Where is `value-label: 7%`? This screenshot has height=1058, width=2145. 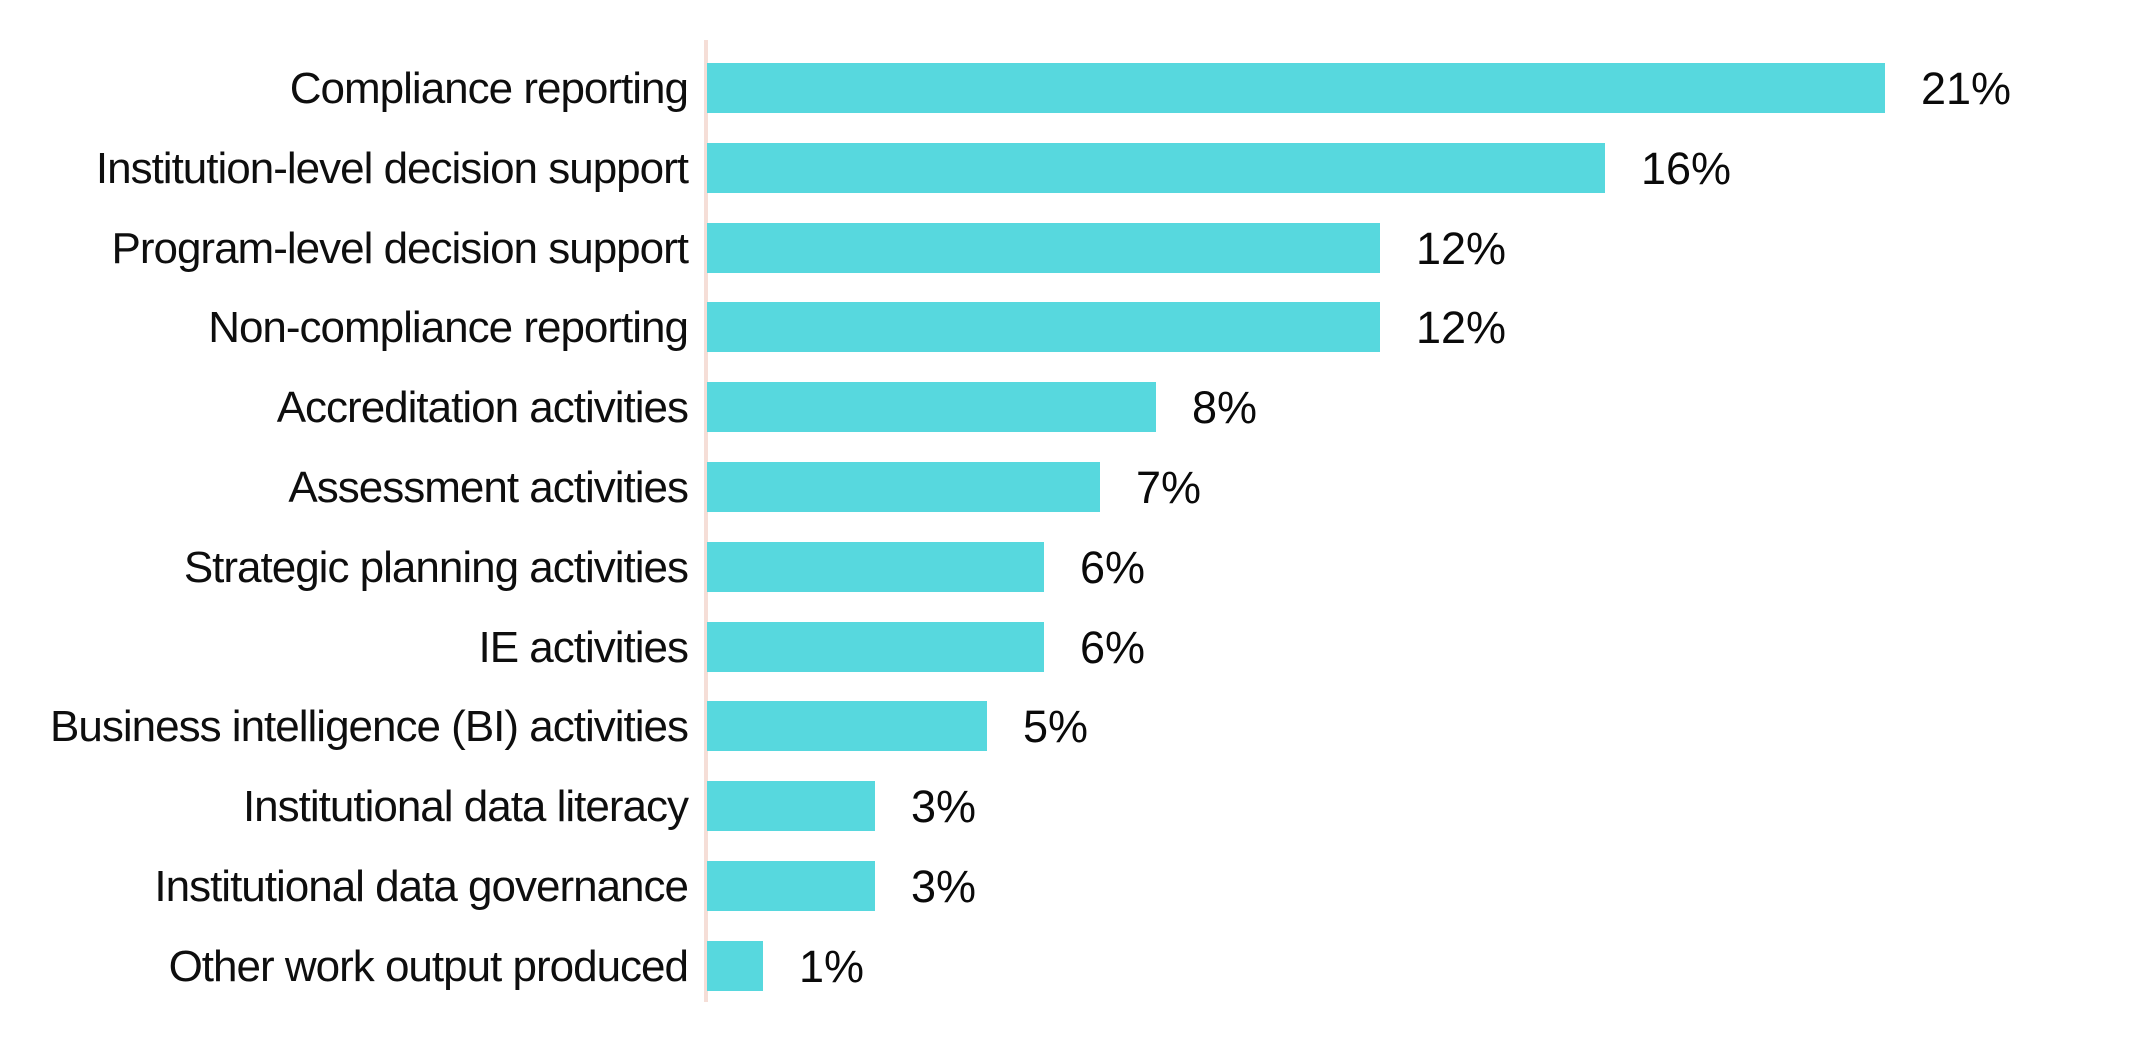
value-label: 7% is located at coordinates (1169, 487).